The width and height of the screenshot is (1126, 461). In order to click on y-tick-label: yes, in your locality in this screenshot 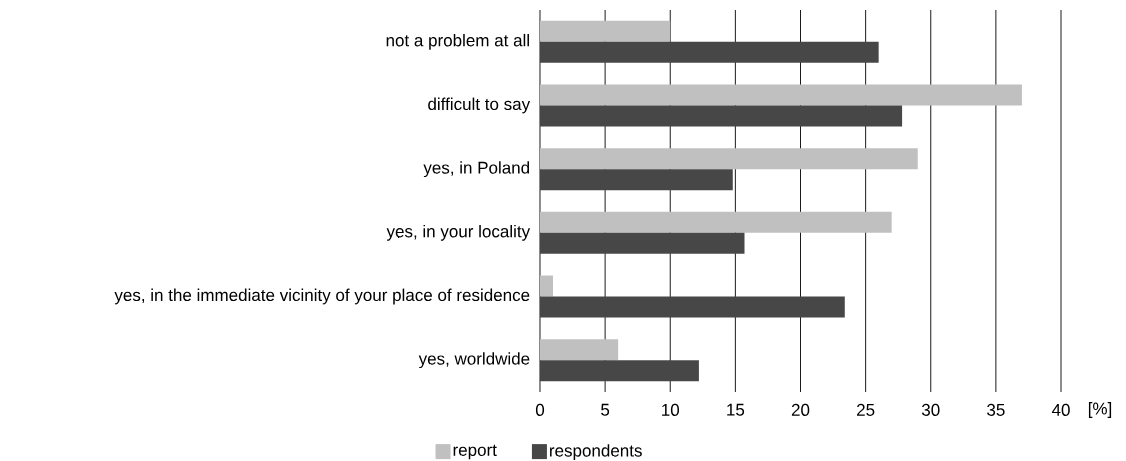, I will do `click(458, 232)`.